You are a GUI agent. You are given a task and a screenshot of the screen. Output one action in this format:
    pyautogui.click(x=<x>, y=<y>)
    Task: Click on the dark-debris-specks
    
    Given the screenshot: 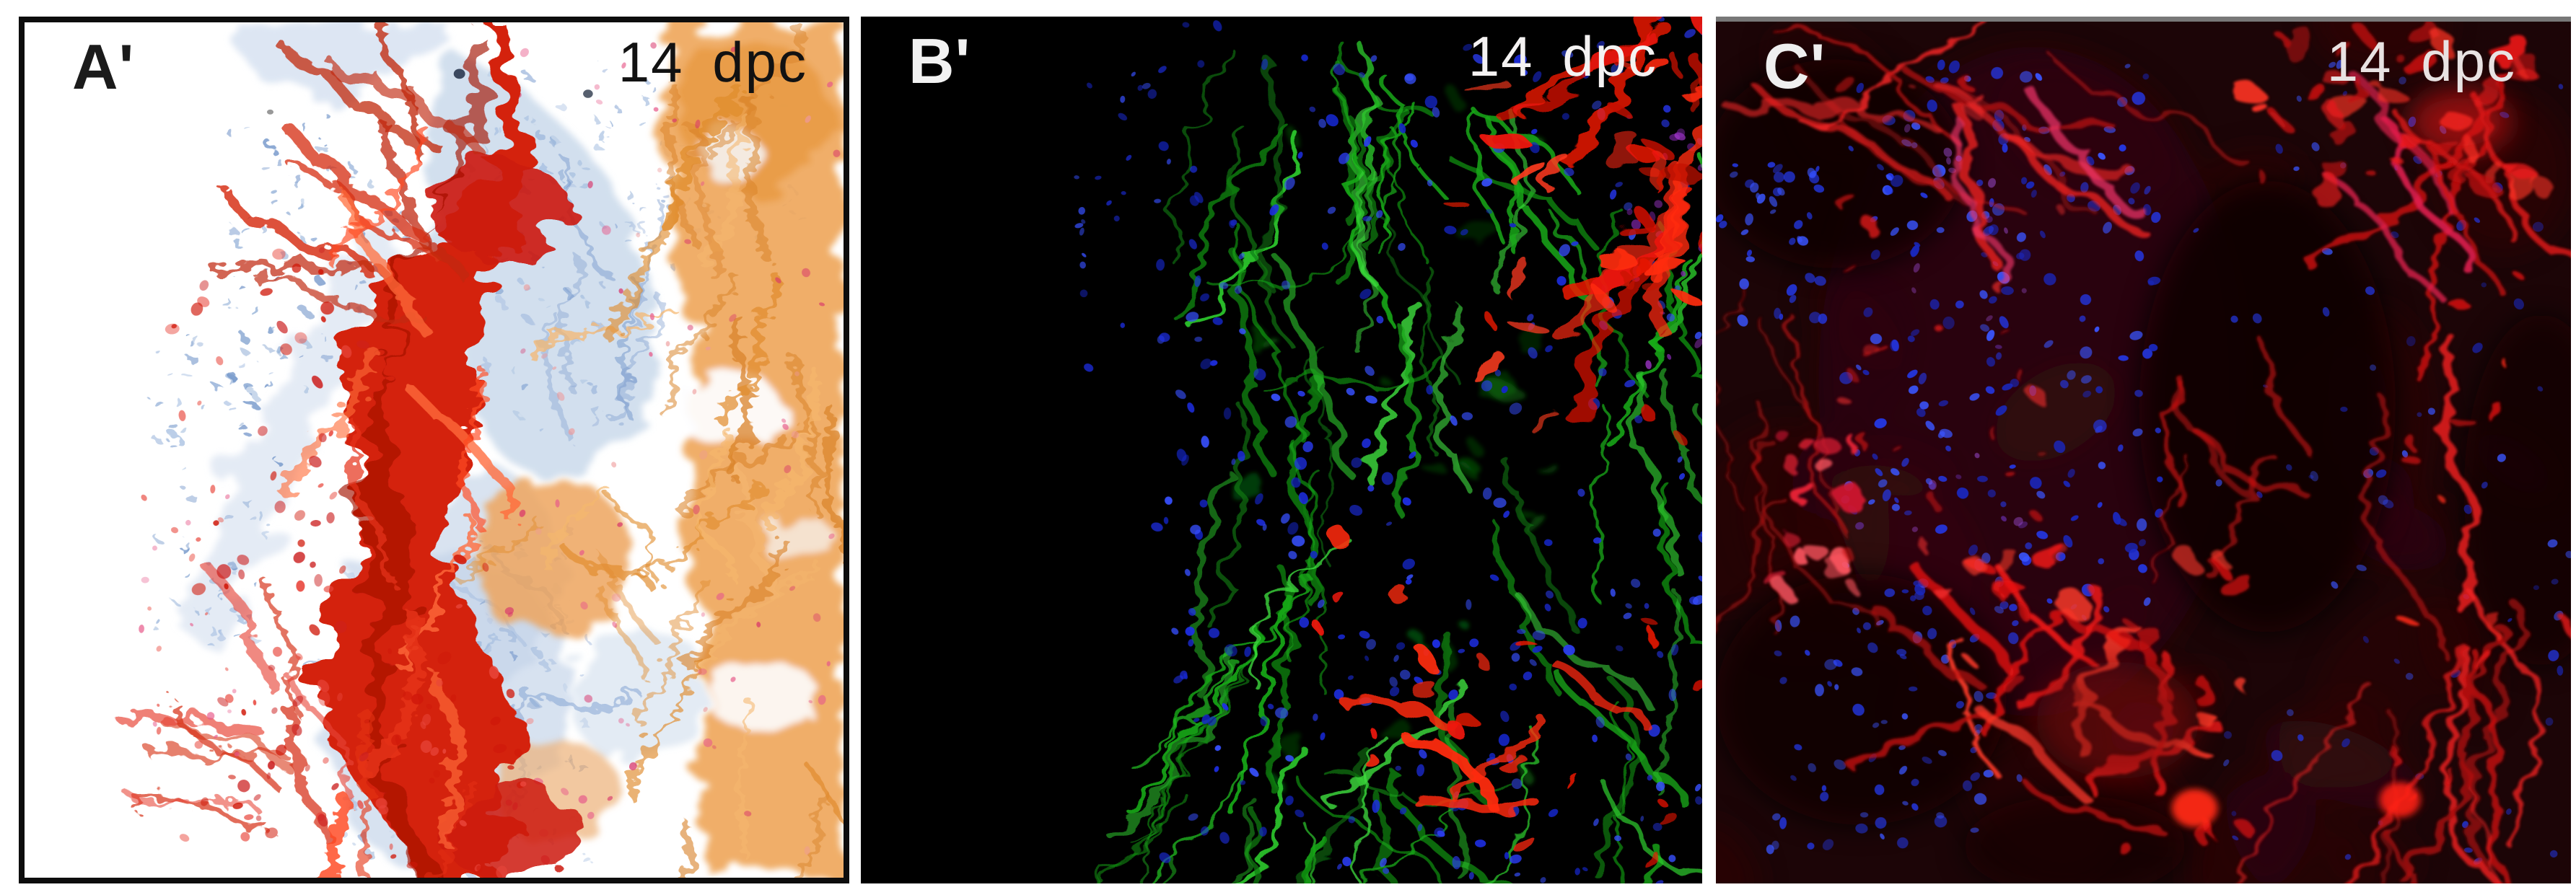 What is the action you would take?
    pyautogui.click(x=430, y=92)
    